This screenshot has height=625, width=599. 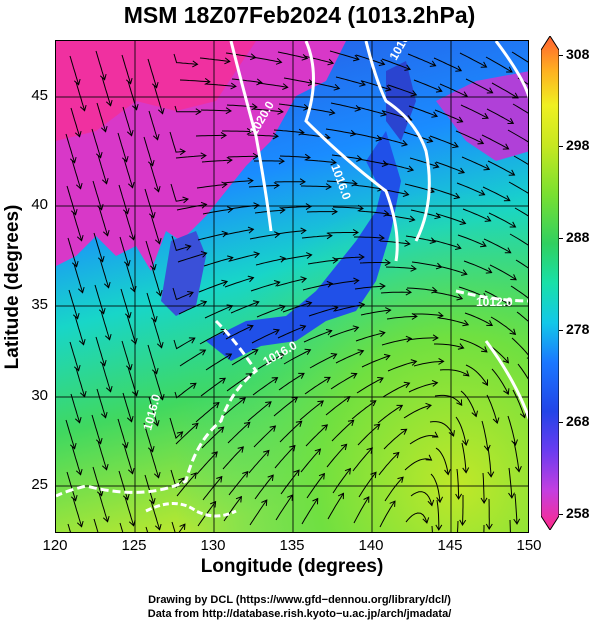 I want to click on isobar-label: 1012.0, so click(x=494, y=302).